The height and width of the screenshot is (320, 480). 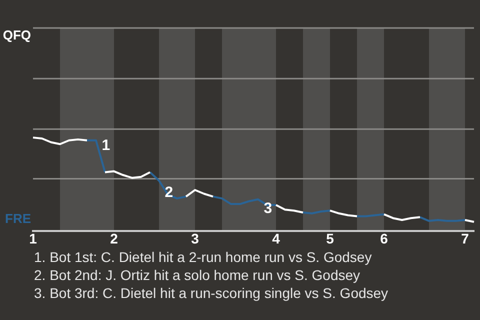 I want to click on x-tick-label: 4, so click(x=276, y=238).